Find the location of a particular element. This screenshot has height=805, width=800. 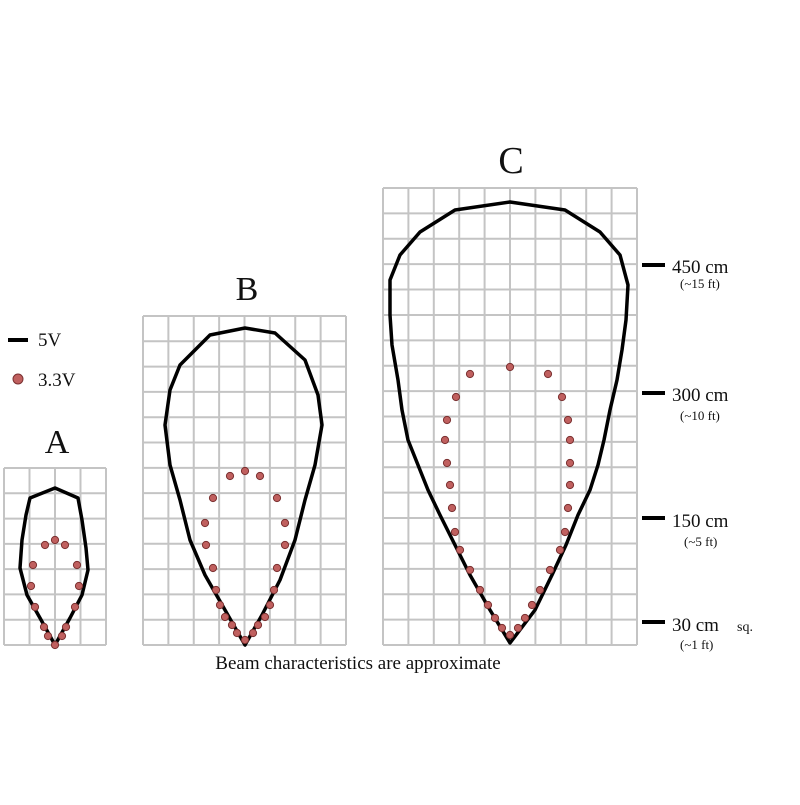

scale-suffix-30: sq. is located at coordinates (745, 627).